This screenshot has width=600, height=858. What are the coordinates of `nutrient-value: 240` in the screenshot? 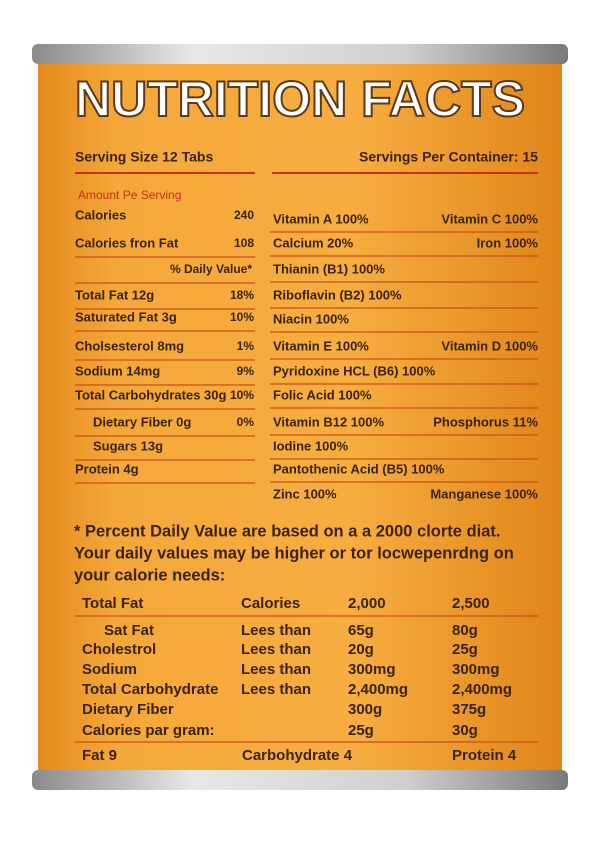 It's located at (244, 215).